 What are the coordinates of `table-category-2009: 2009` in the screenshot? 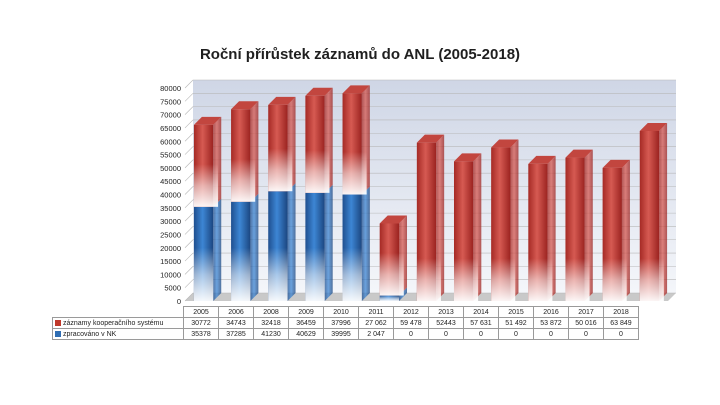 It's located at (306, 312).